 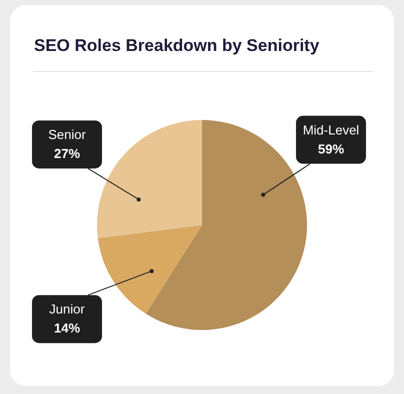 I want to click on data-label: 27%, so click(x=67, y=154).